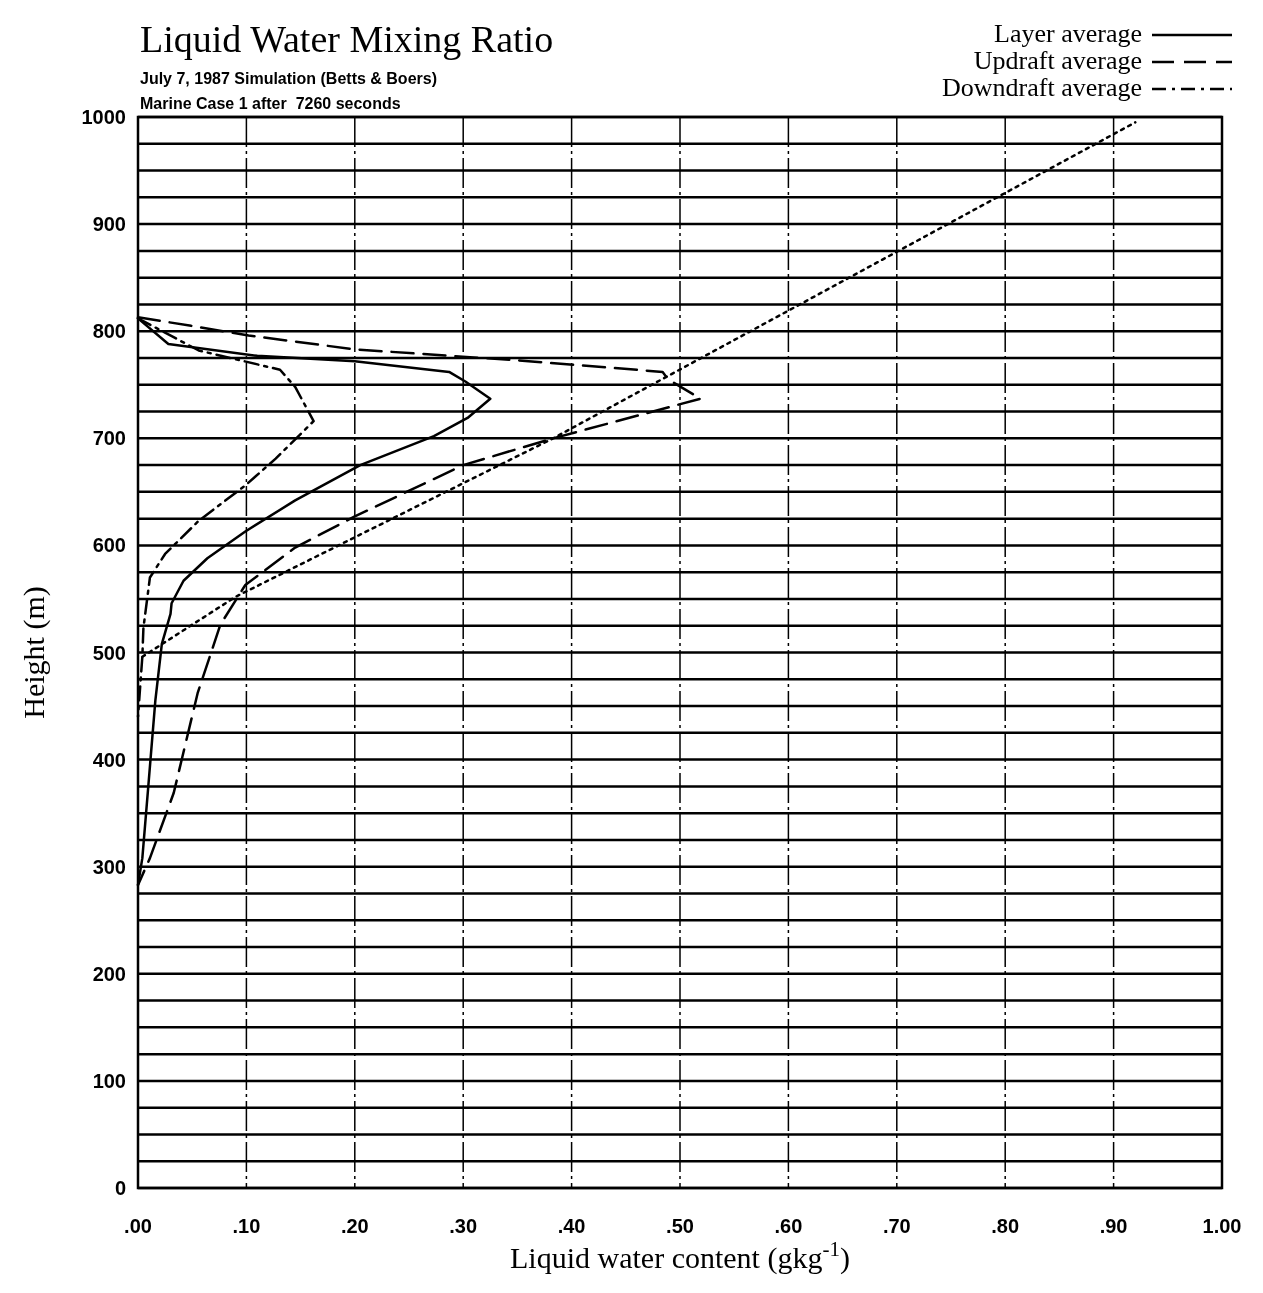 The width and height of the screenshot is (1263, 1293). What do you see at coordinates (109, 759) in the screenshot?
I see `y-tick-label: 400` at bounding box center [109, 759].